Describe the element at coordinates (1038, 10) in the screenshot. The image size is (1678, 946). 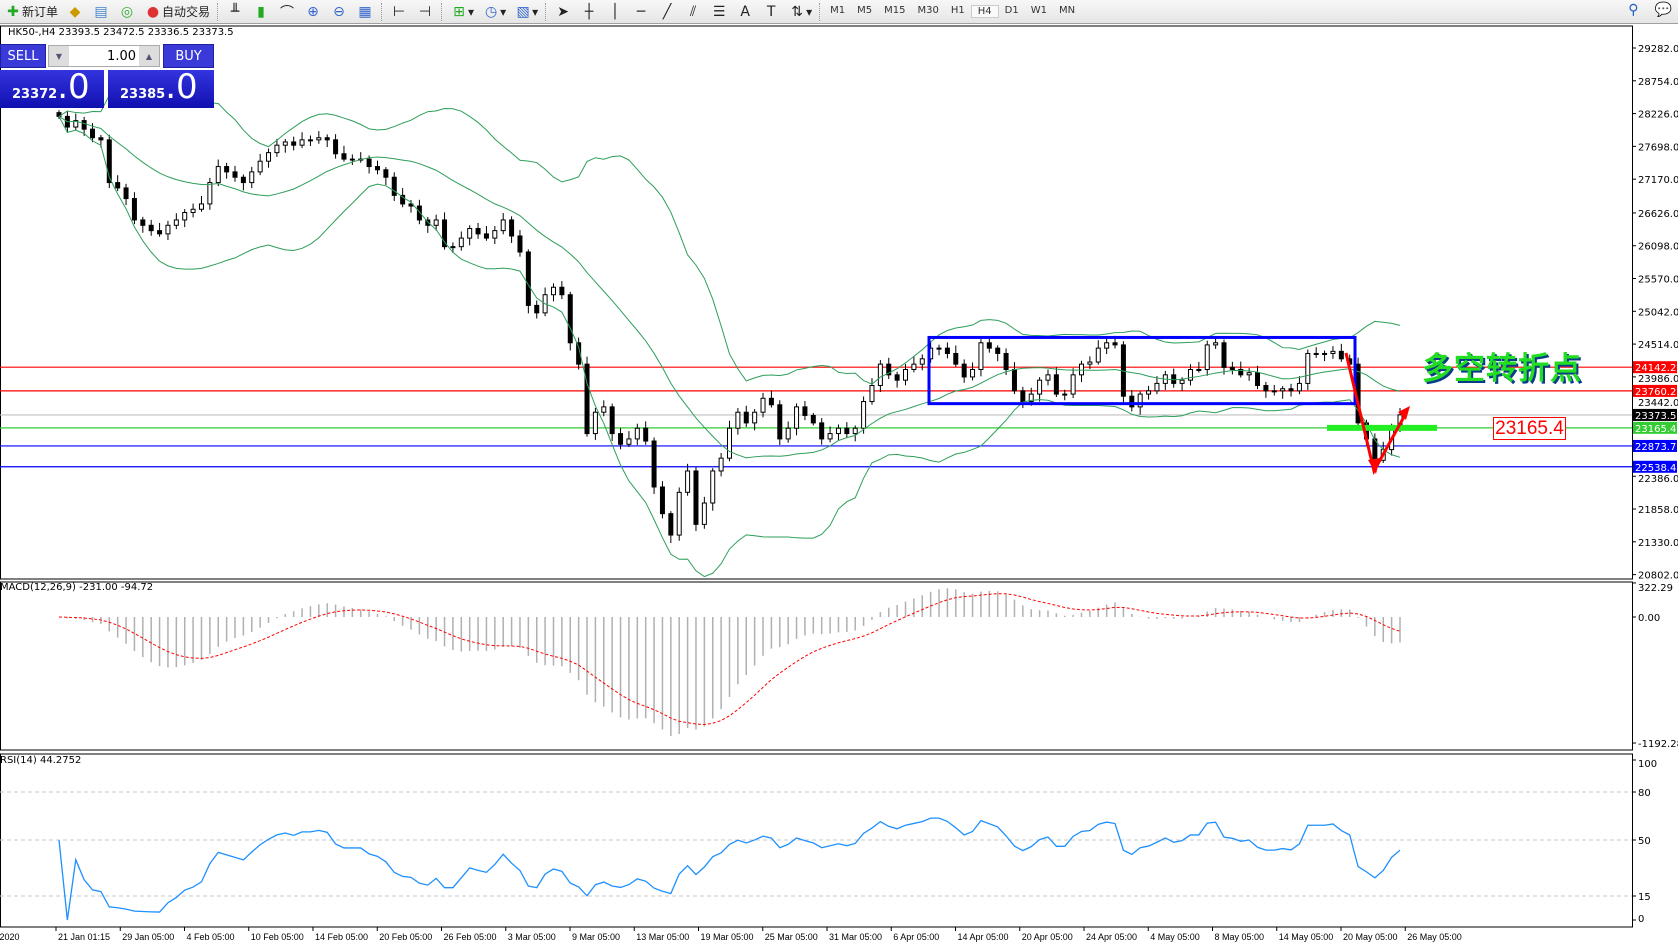
I see `timeframe-w1: W1` at that location.